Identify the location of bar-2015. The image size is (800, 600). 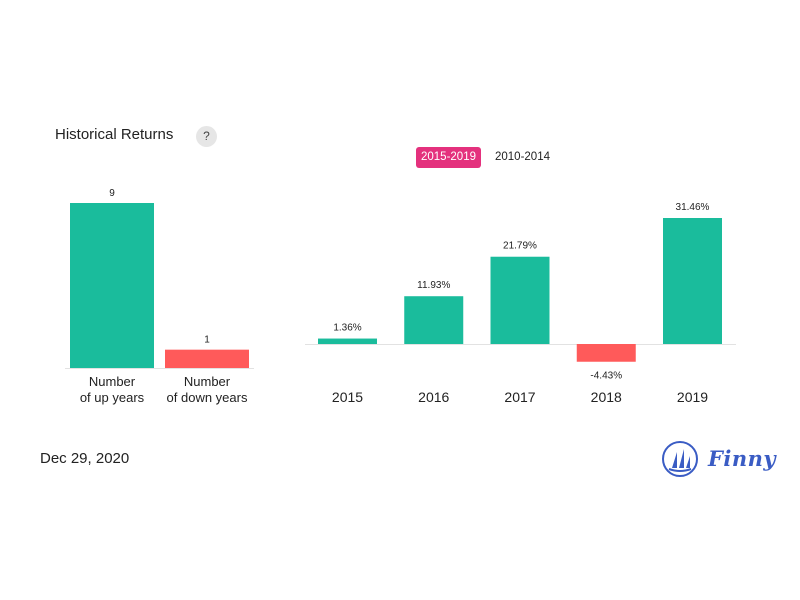
(347, 341).